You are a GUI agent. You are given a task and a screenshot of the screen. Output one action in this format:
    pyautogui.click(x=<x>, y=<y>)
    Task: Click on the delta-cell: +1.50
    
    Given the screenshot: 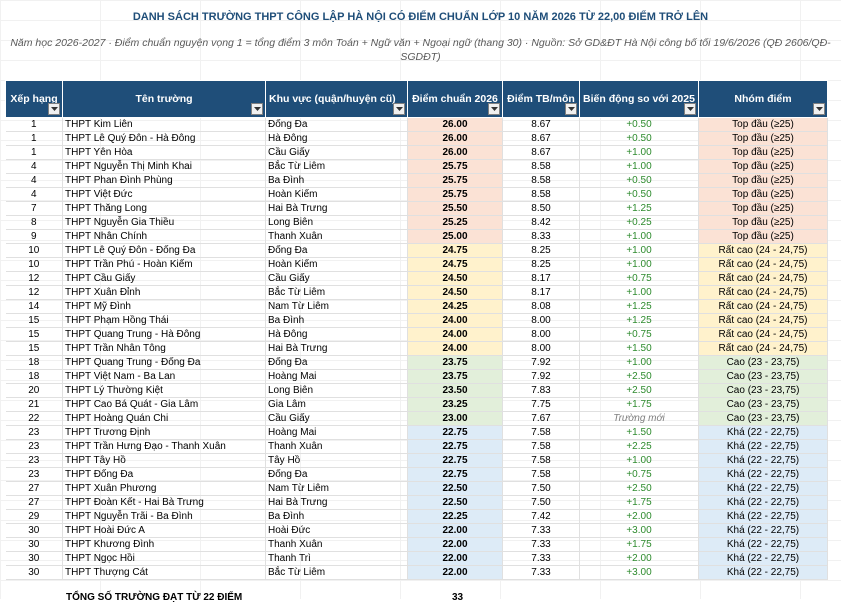 What is the action you would take?
    pyautogui.click(x=639, y=348)
    